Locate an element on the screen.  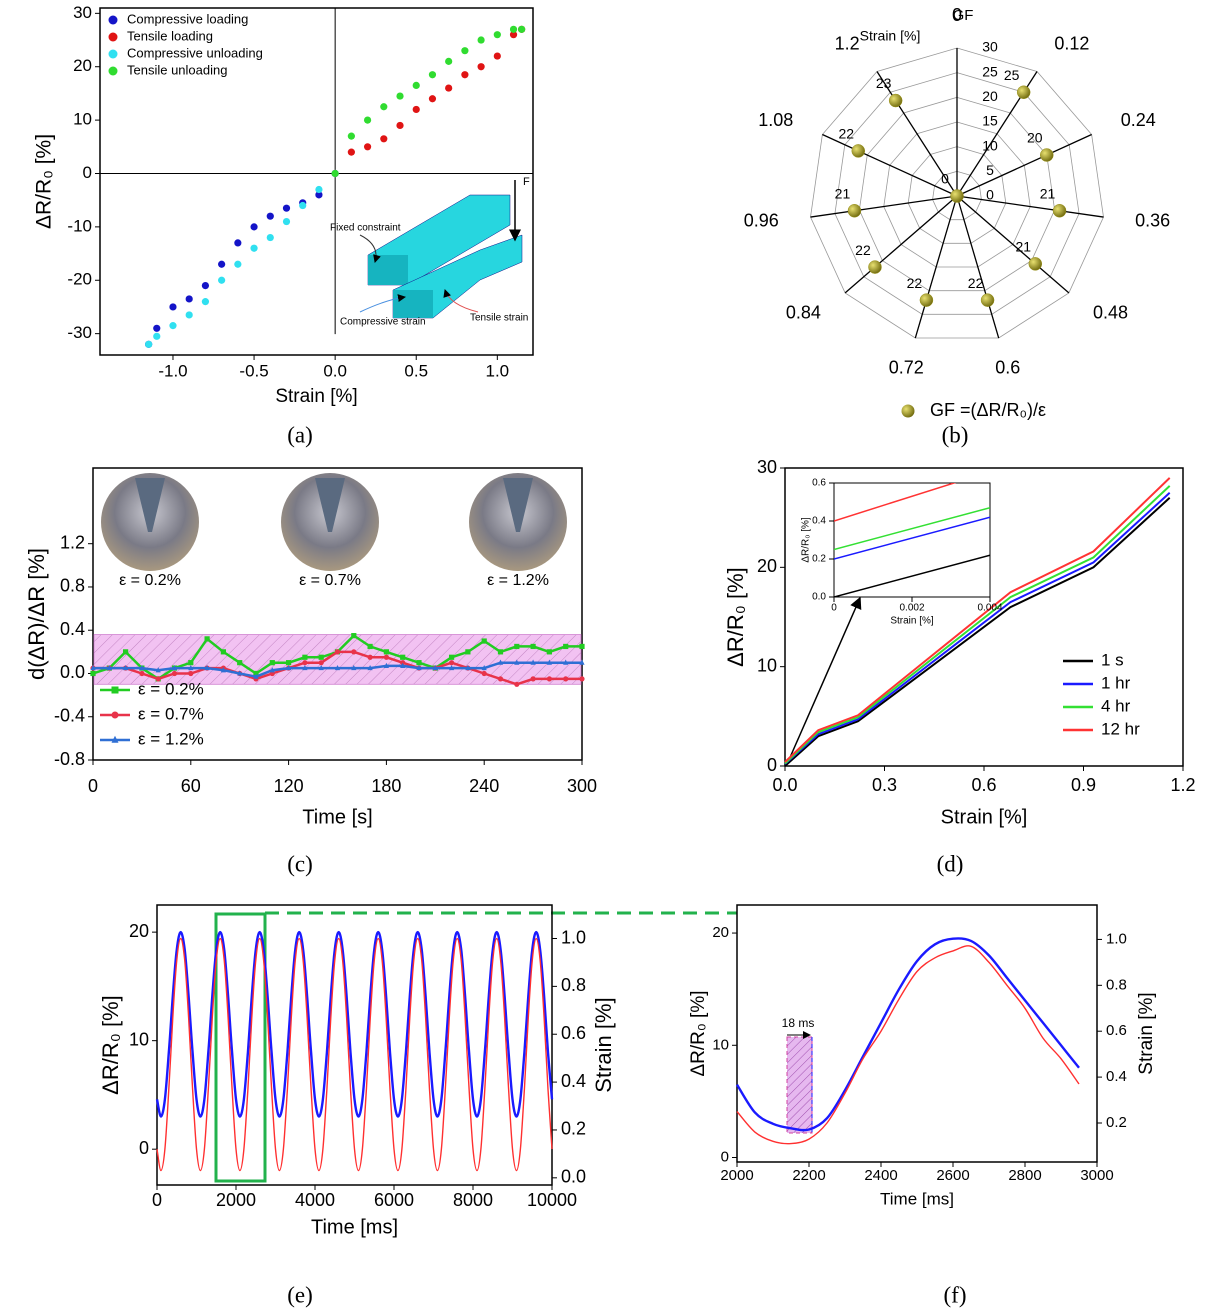
y-tick-label: 1.2 is located at coordinates (72, 542).